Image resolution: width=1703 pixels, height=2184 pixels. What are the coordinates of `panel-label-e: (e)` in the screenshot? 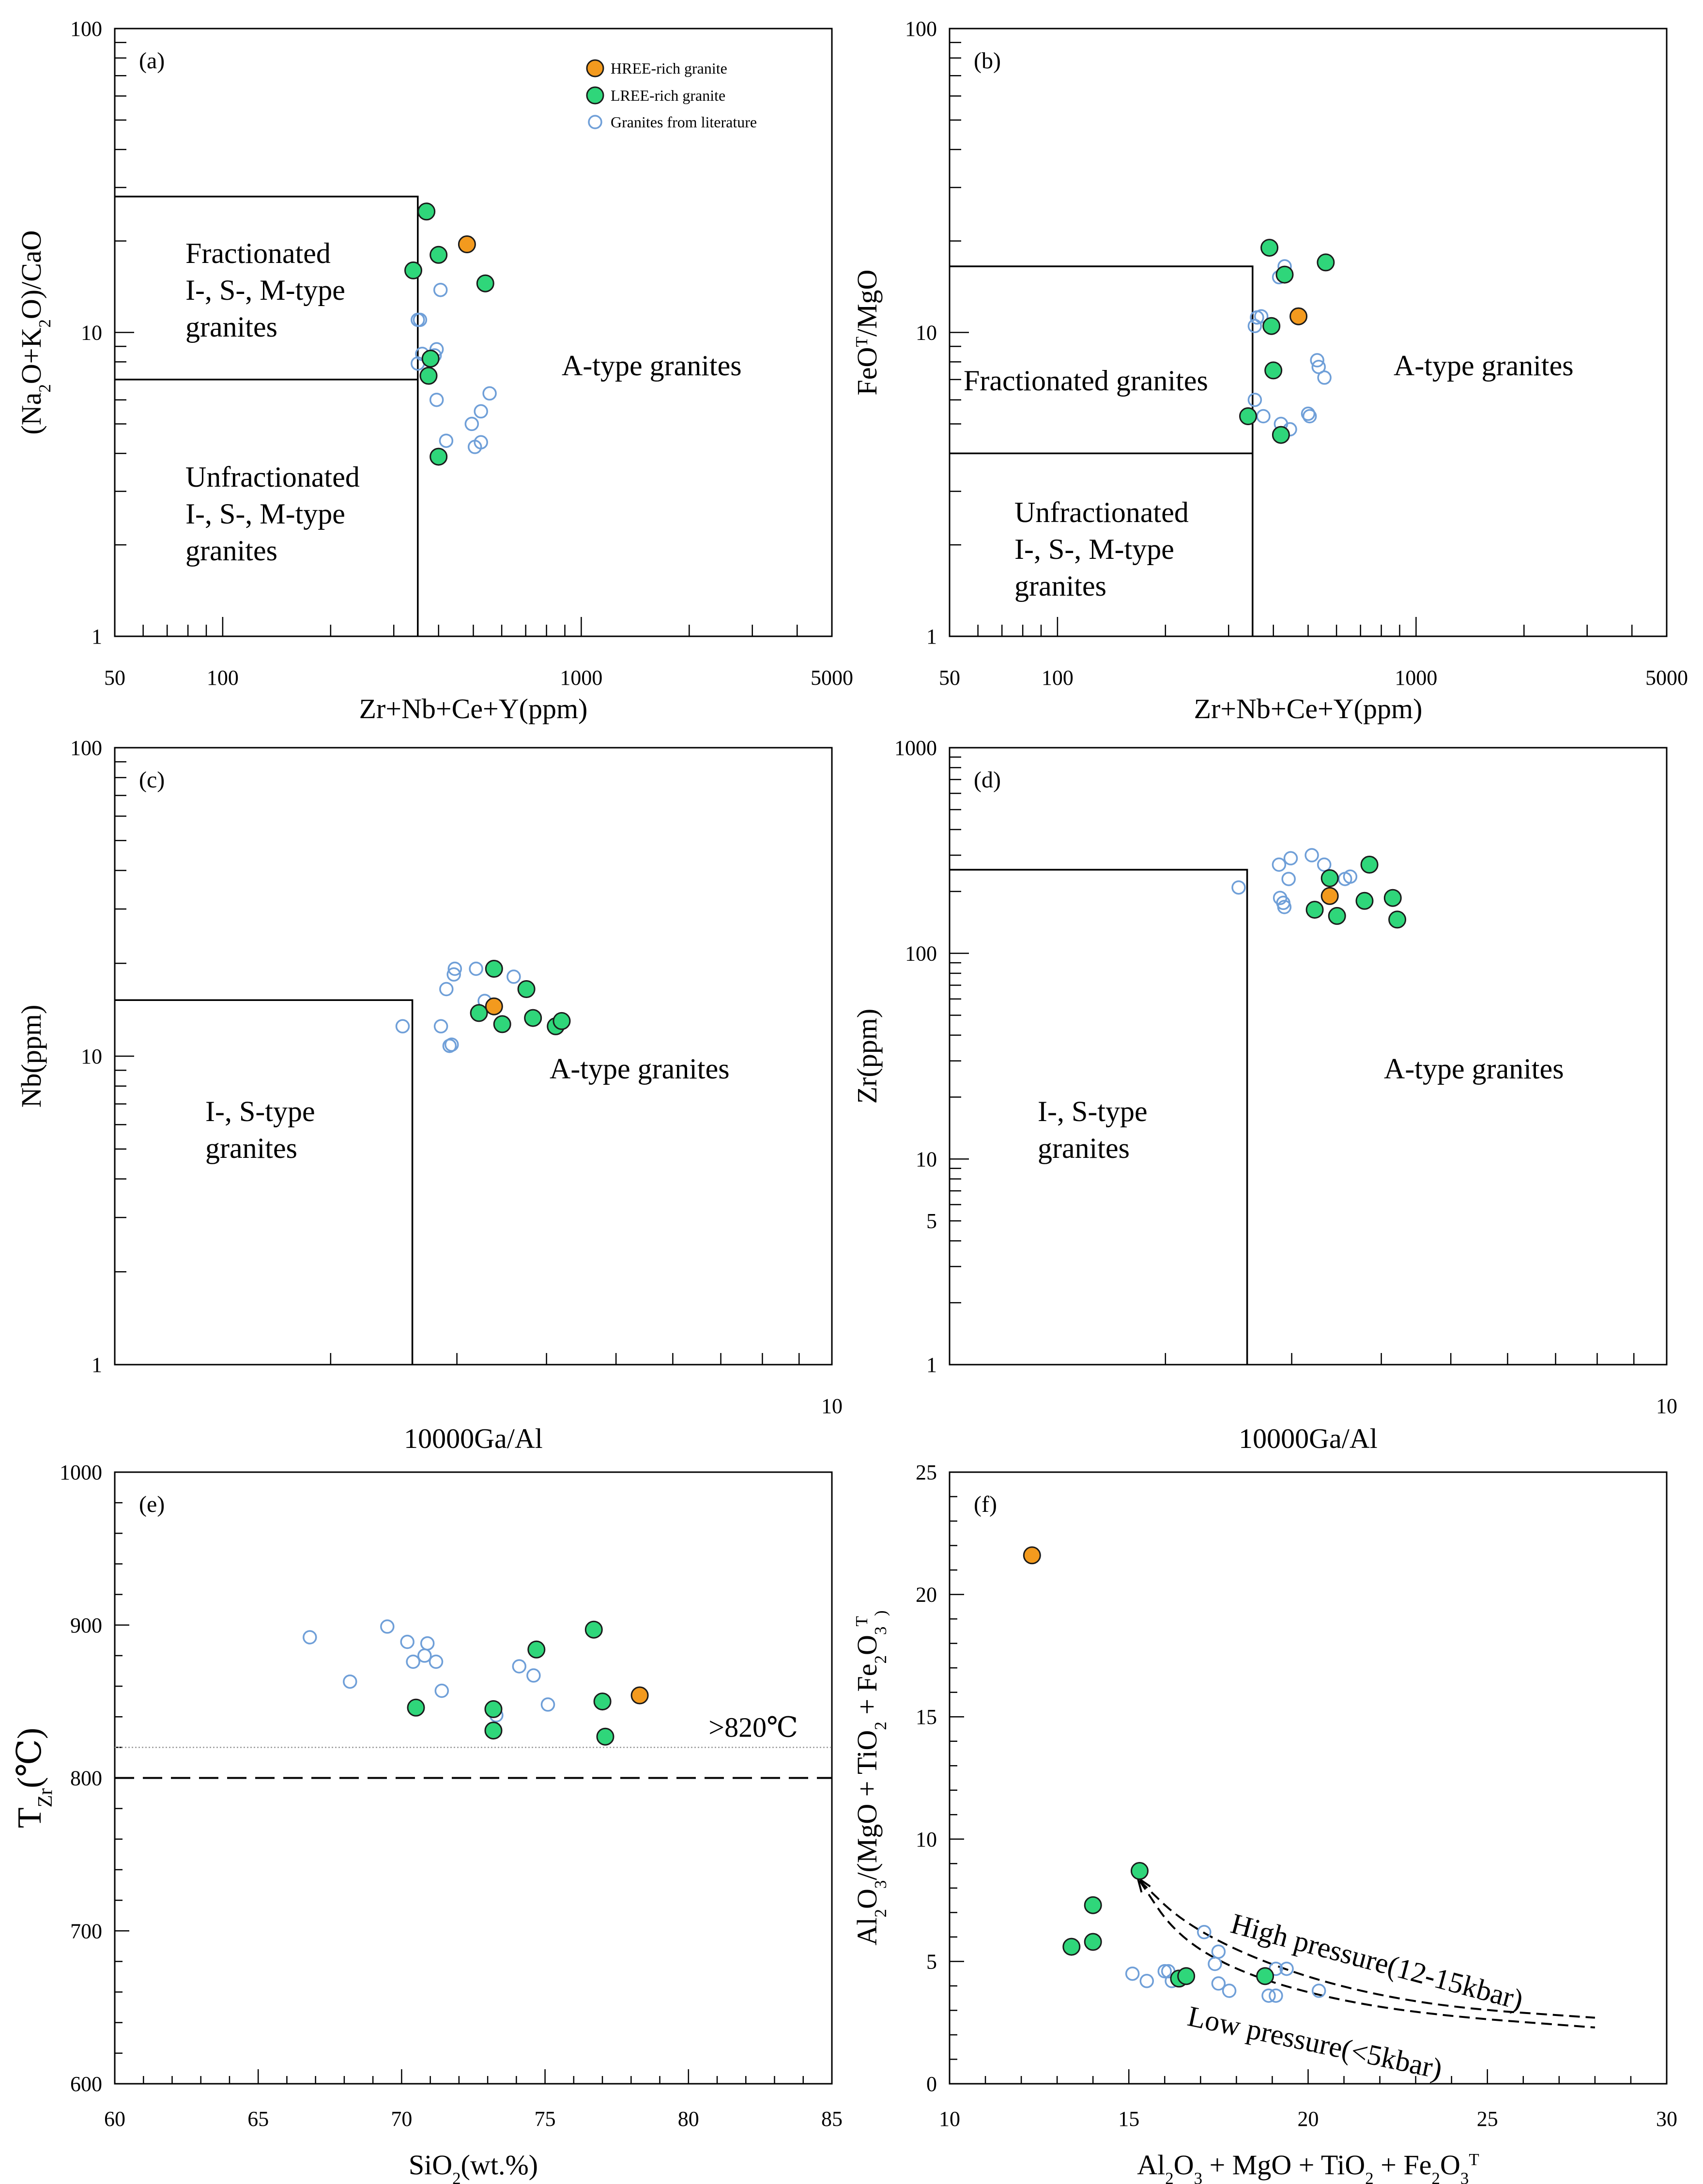 It's located at (152, 1505).